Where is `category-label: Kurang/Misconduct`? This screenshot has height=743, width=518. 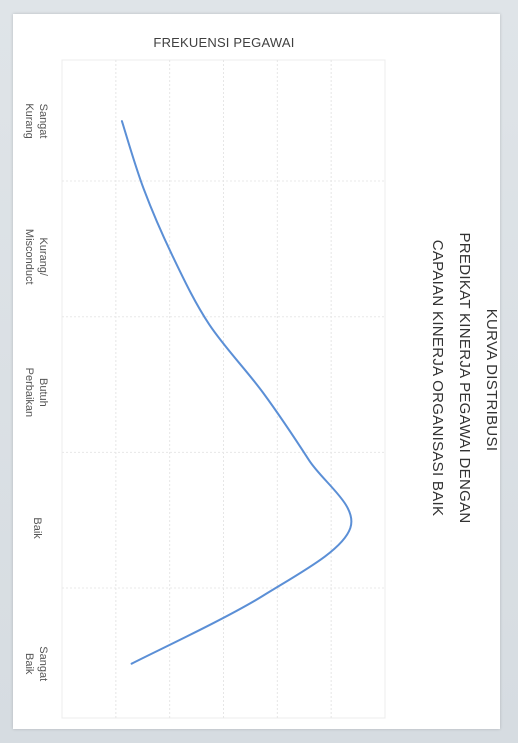
category-label: Kurang/Misconduct is located at coordinates (36, 257).